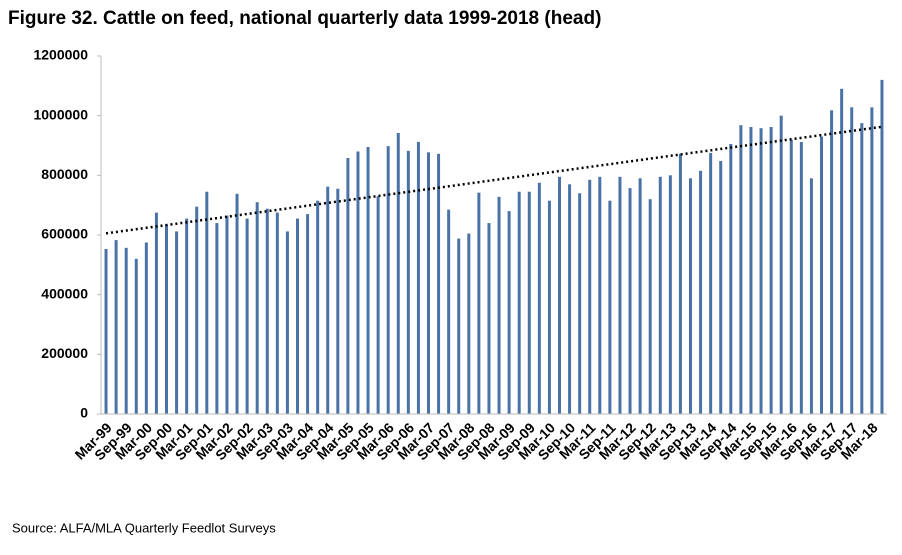  What do you see at coordinates (60, 114) in the screenshot?
I see `y-tick-label: 1000000` at bounding box center [60, 114].